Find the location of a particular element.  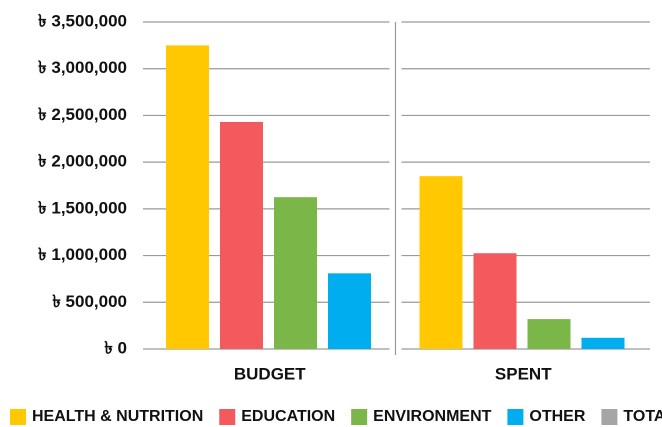

y-tick-label: ৳ 1,000,000 is located at coordinates (82, 254).